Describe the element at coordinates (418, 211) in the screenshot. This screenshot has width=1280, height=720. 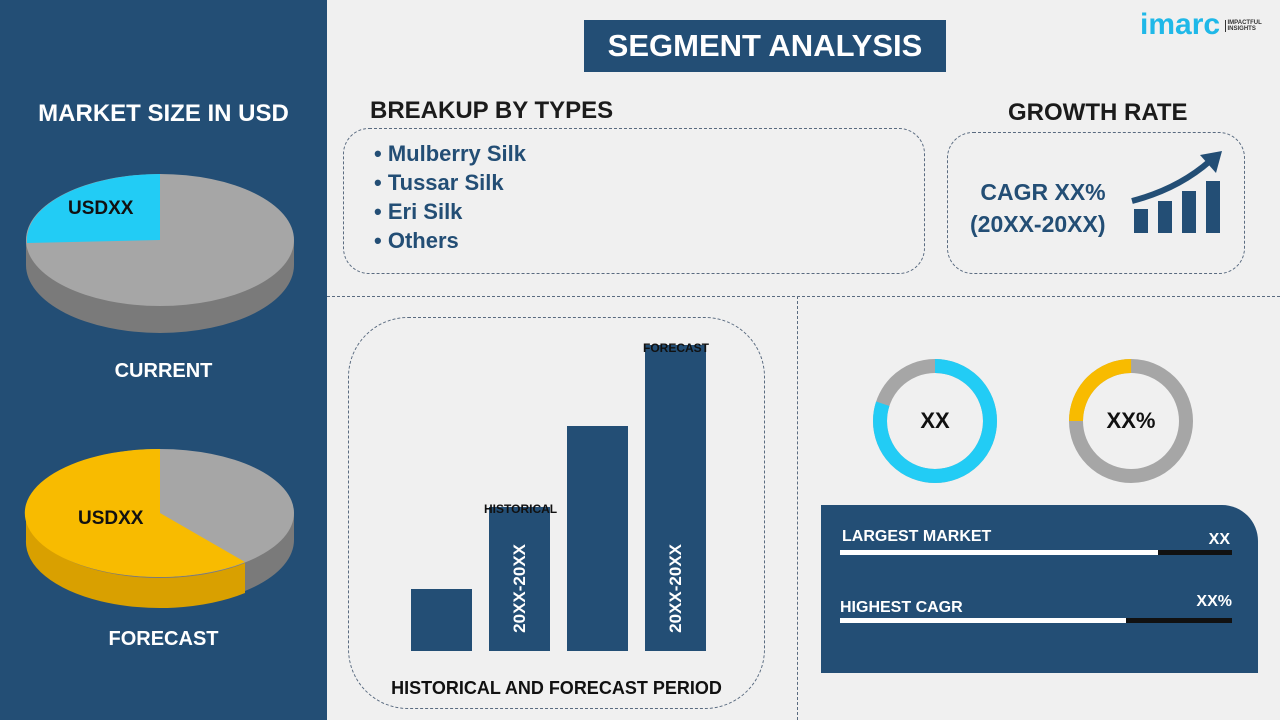
I see `type-item: • Eri Silk` at that location.